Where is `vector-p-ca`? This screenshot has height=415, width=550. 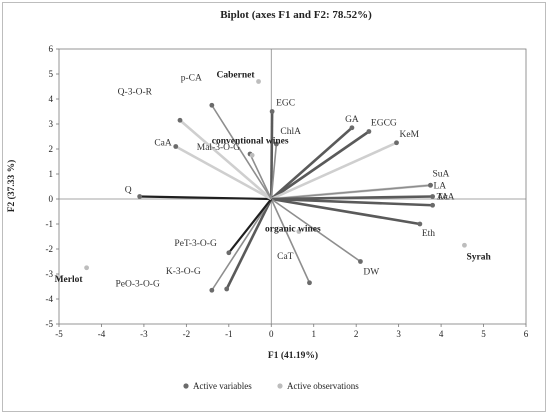 vector-p-ca is located at coordinates (241, 152).